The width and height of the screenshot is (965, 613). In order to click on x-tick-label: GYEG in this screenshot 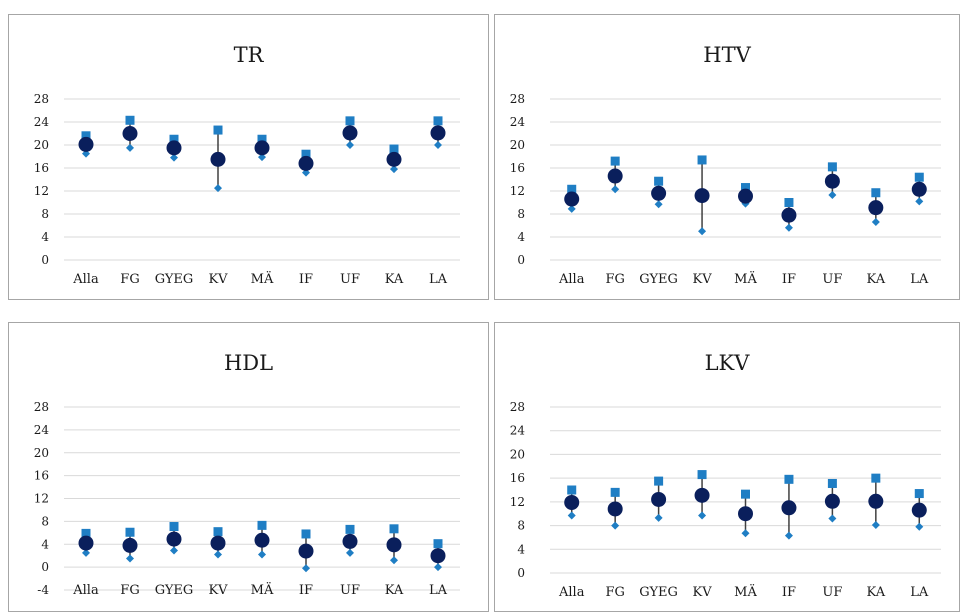, I will do `click(174, 590)`.